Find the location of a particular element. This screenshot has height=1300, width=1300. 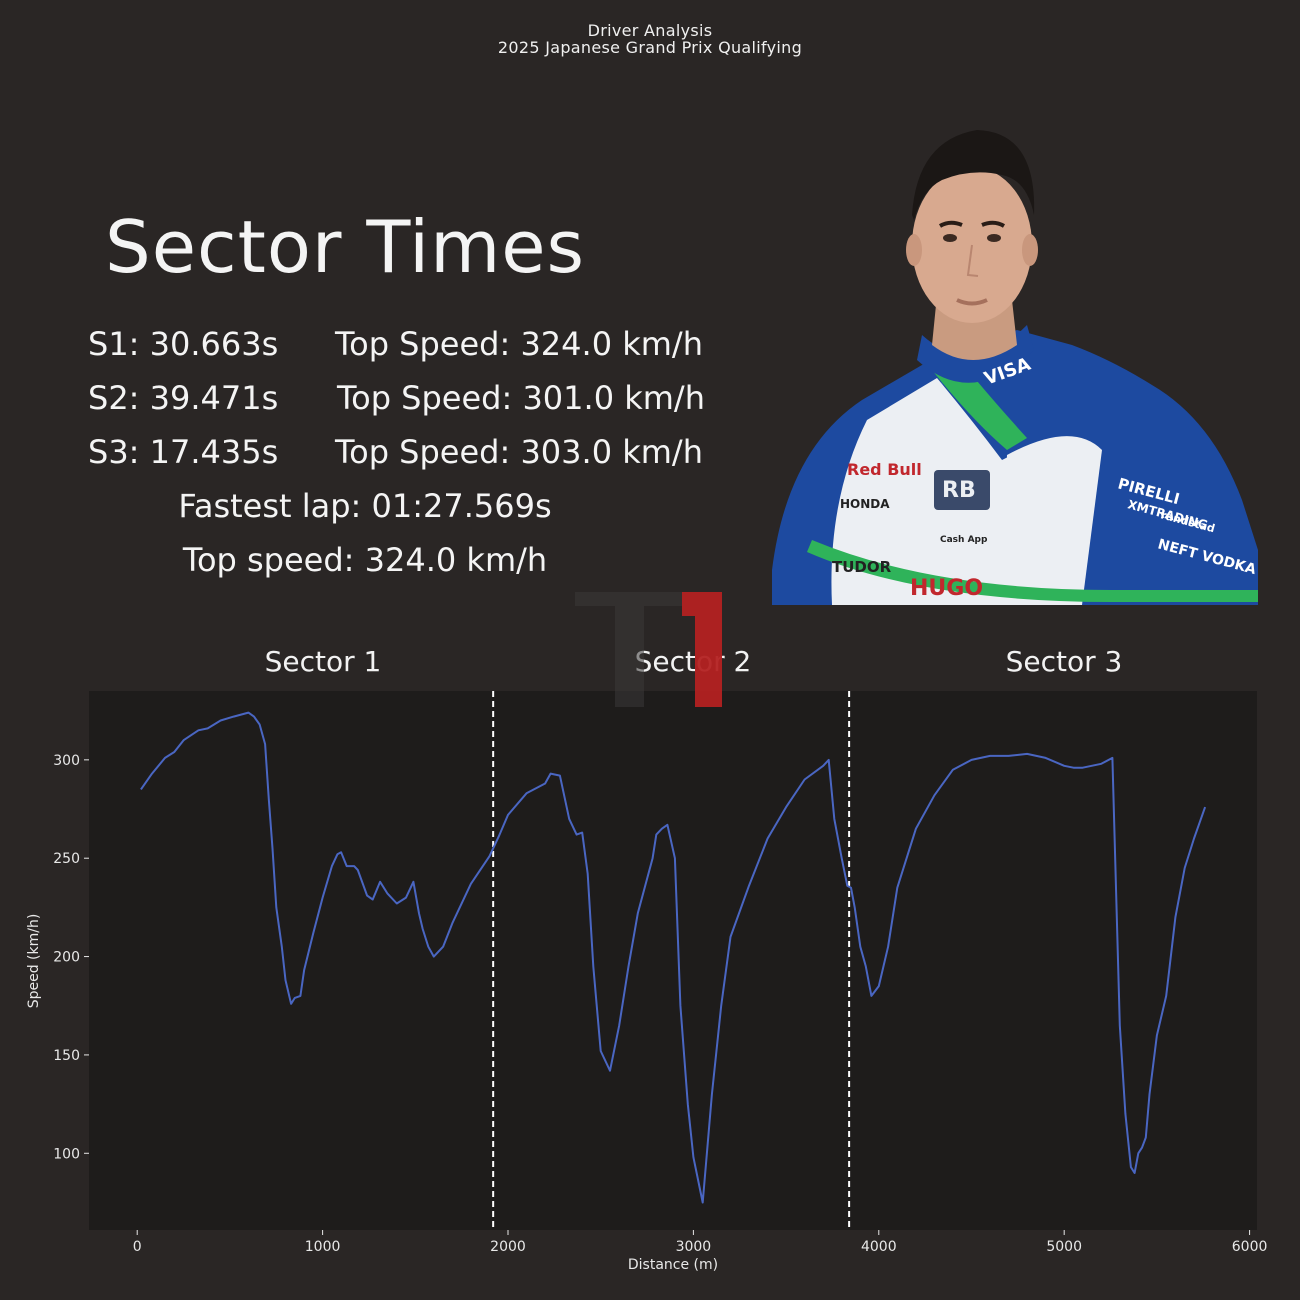

y-axis-label: Speed (km/h) is located at coordinates (34, 961).